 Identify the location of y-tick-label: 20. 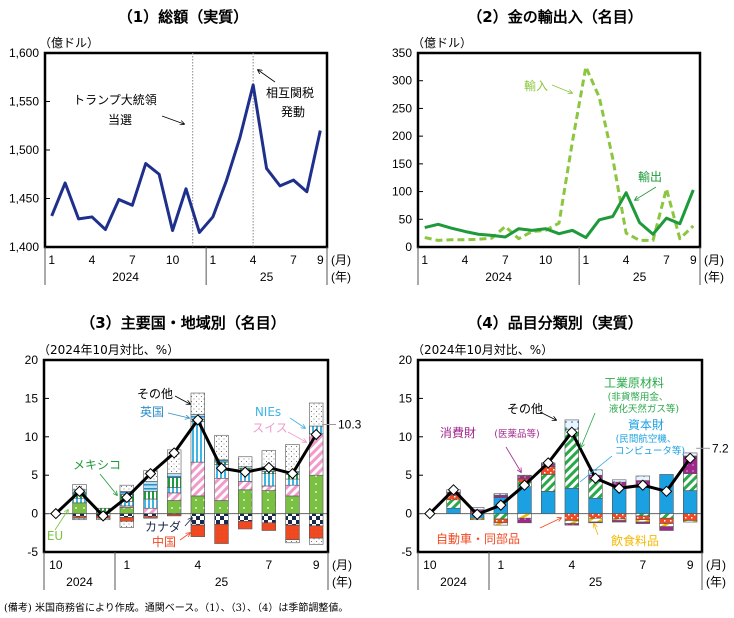
(406, 360).